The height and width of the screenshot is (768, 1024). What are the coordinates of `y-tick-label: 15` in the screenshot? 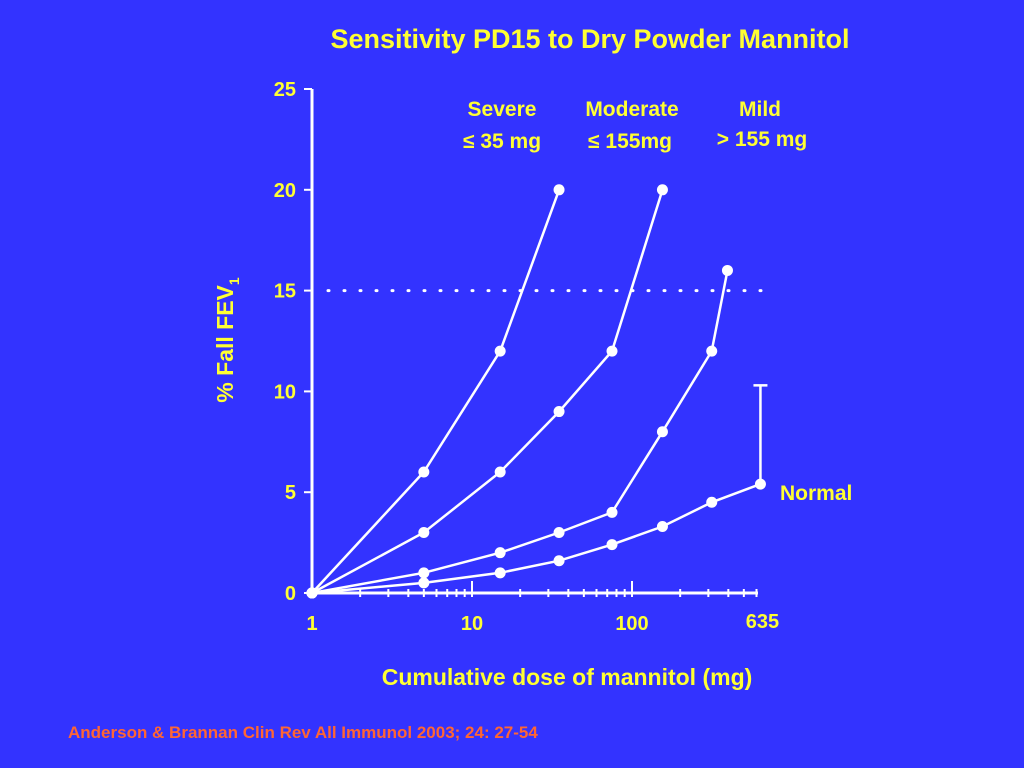 It's located at (285, 292).